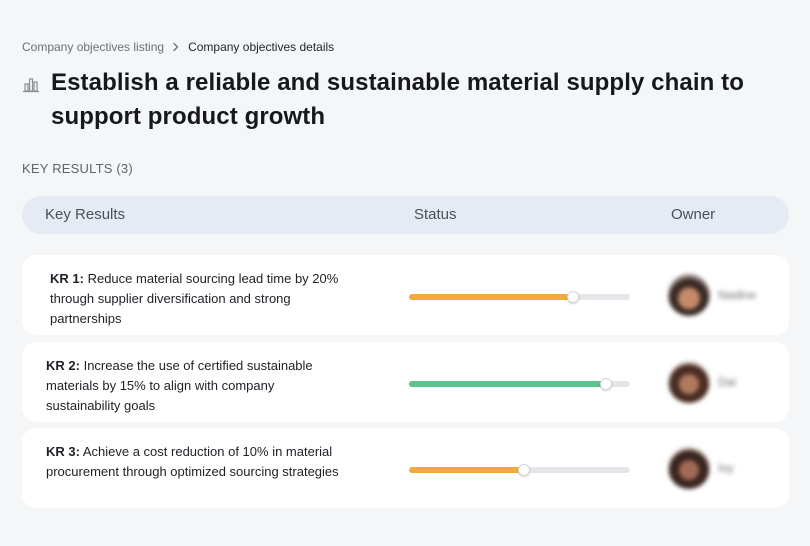 Image resolution: width=810 pixels, height=546 pixels. What do you see at coordinates (737, 295) in the screenshot?
I see `owner-name: Nadine` at bounding box center [737, 295].